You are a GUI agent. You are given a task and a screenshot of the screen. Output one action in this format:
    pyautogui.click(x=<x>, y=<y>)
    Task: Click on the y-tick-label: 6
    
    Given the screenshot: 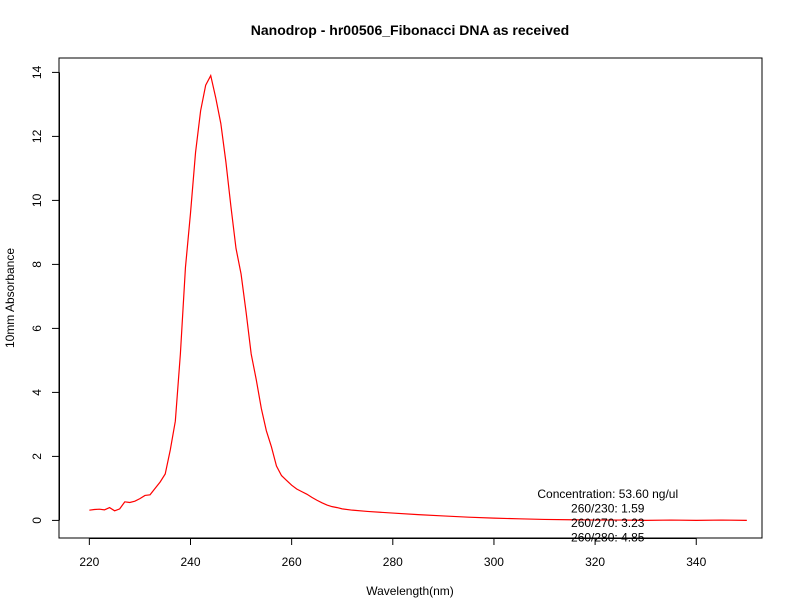 What is the action you would take?
    pyautogui.click(x=37, y=328)
    